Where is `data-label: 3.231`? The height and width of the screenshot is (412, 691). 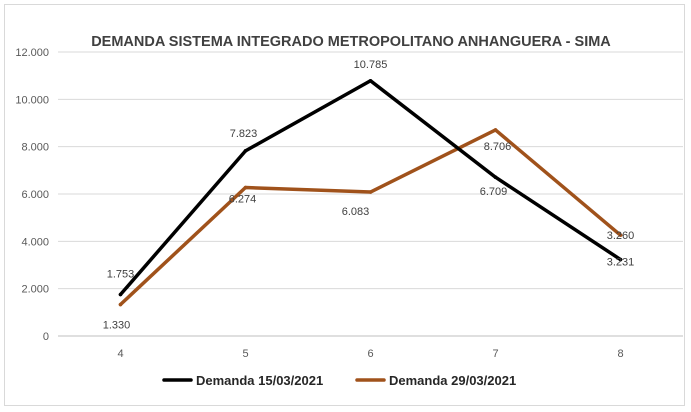 data-label: 3.231 is located at coordinates (621, 263).